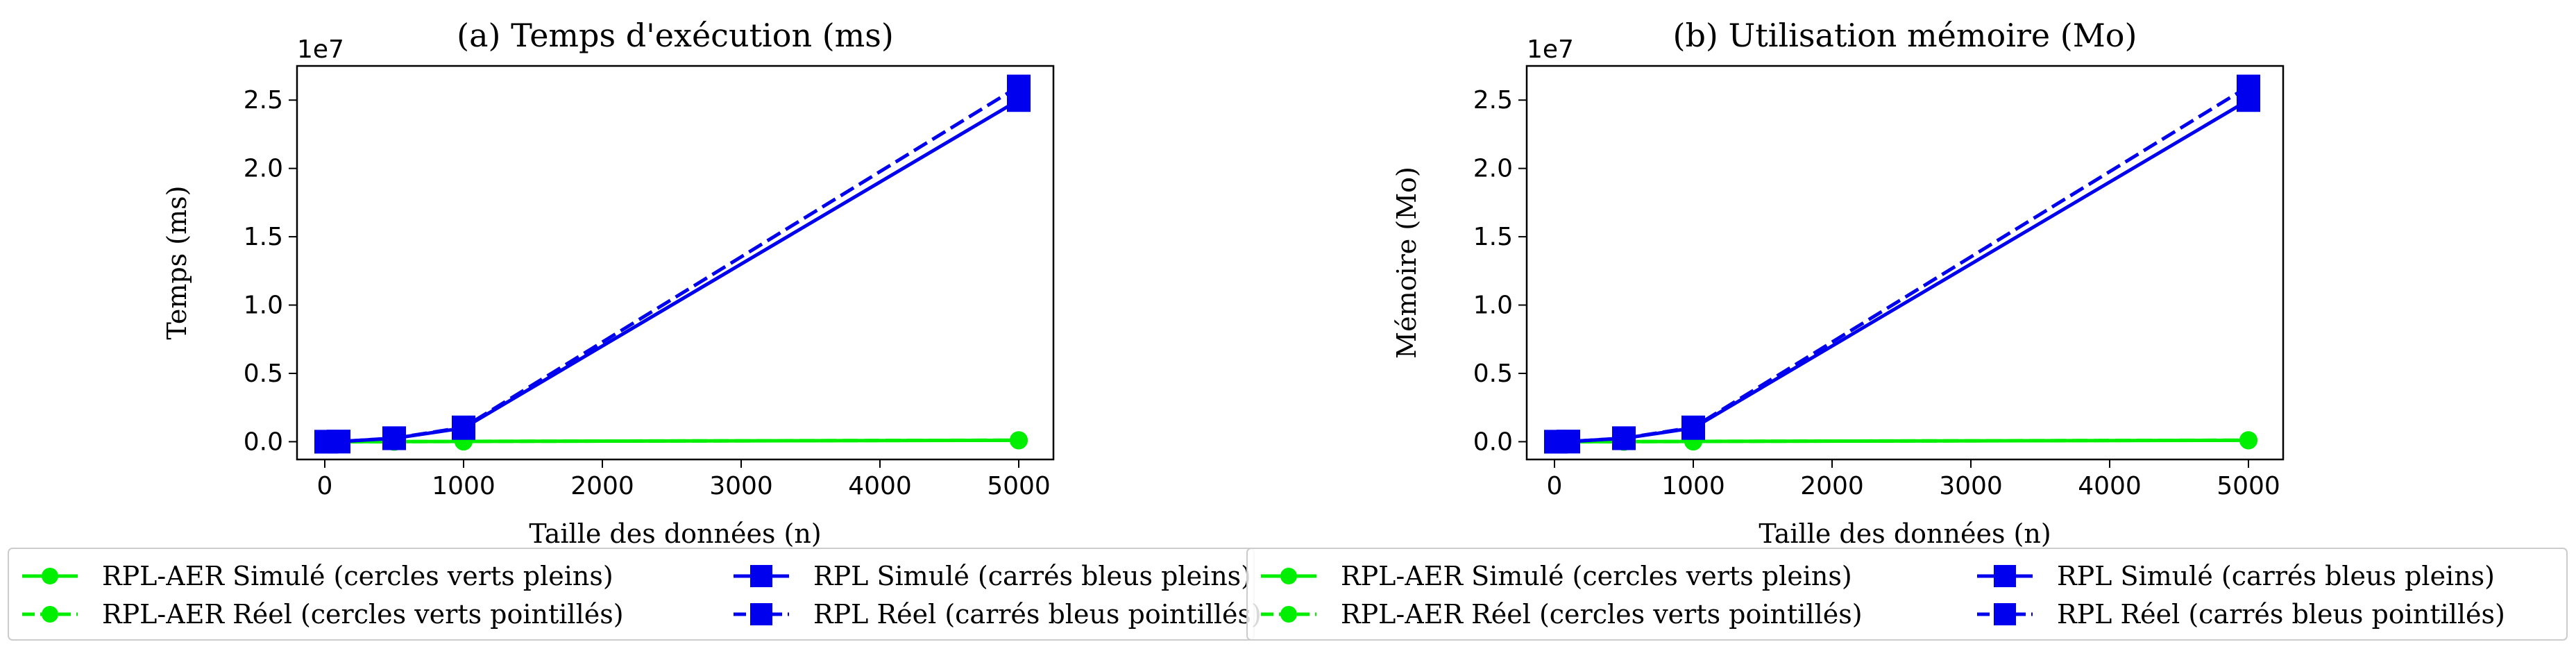 The width and height of the screenshot is (2576, 667). What do you see at coordinates (1032, 576) in the screenshot?
I see `legend0-label-2: RPL Simulé (carrés bleus pleins)` at bounding box center [1032, 576].